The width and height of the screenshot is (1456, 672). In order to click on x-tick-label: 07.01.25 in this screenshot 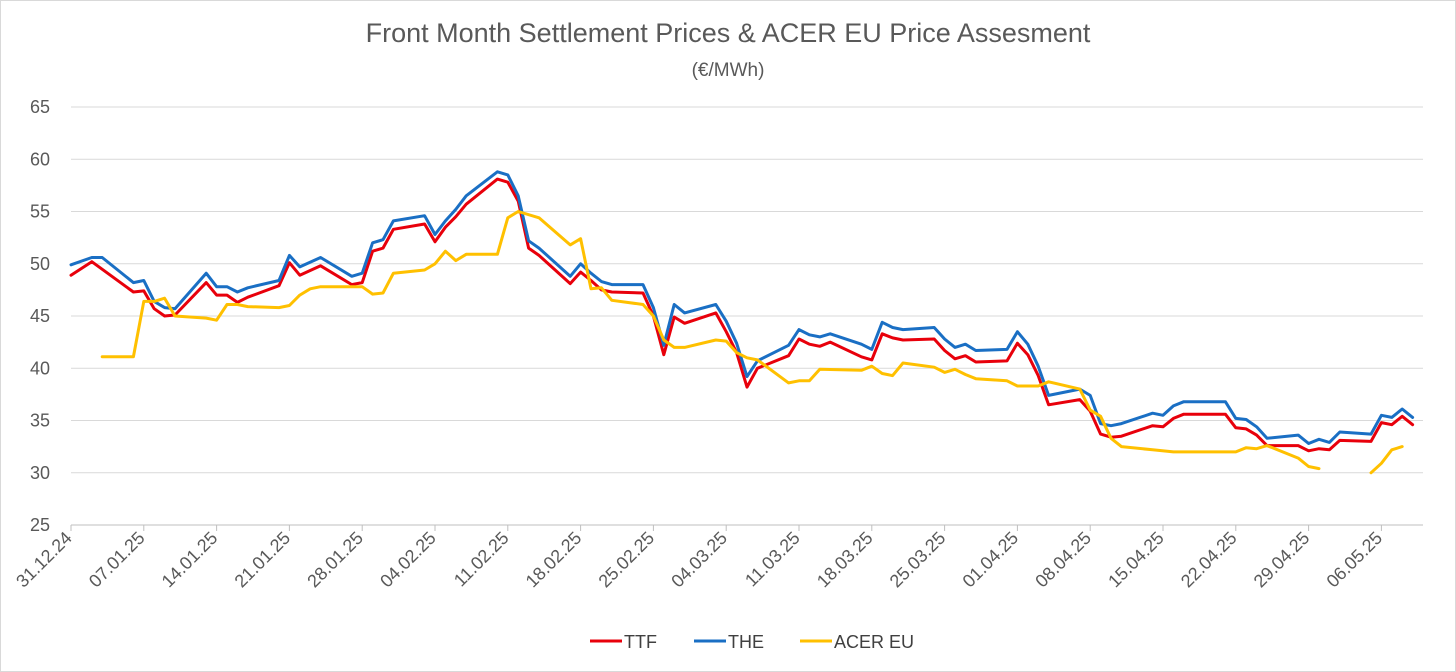, I will do `click(117, 560)`.